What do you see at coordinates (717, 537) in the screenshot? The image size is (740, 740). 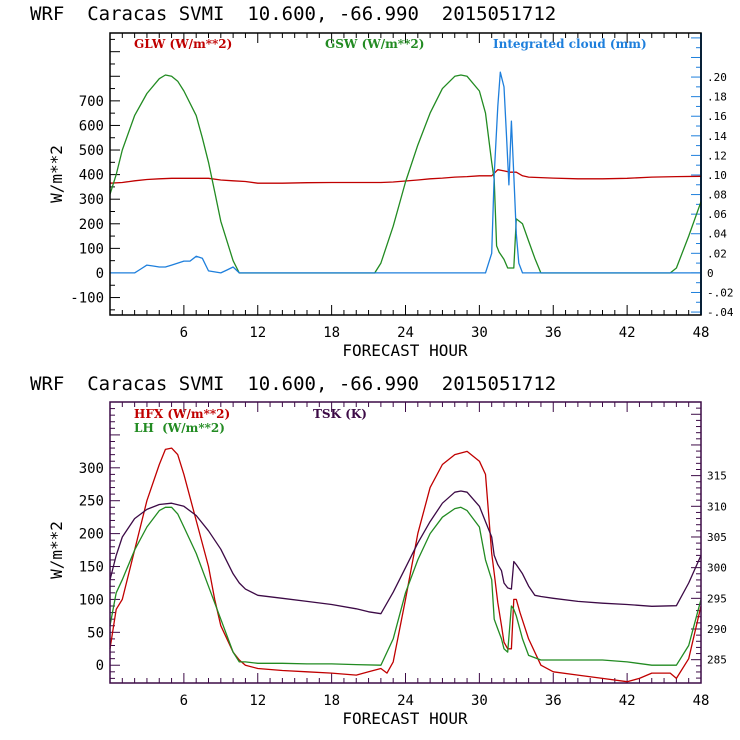 I see `y2-tick-label: 305` at bounding box center [717, 537].